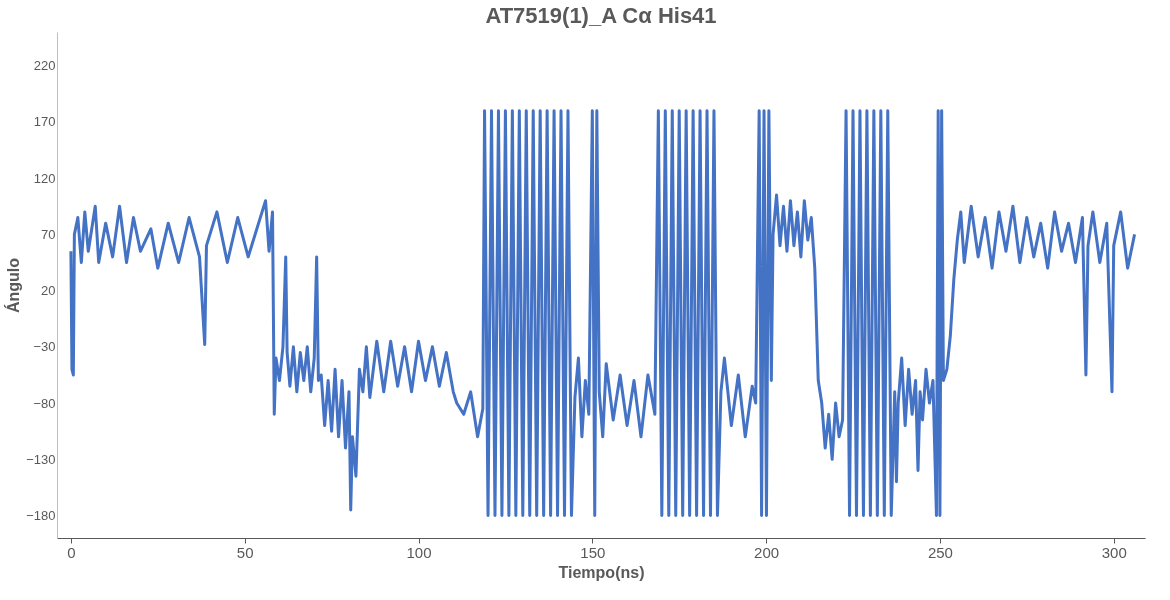 This screenshot has height=600, width=1170. Describe the element at coordinates (41, 516) in the screenshot. I see `y-tick-label: −180` at that location.